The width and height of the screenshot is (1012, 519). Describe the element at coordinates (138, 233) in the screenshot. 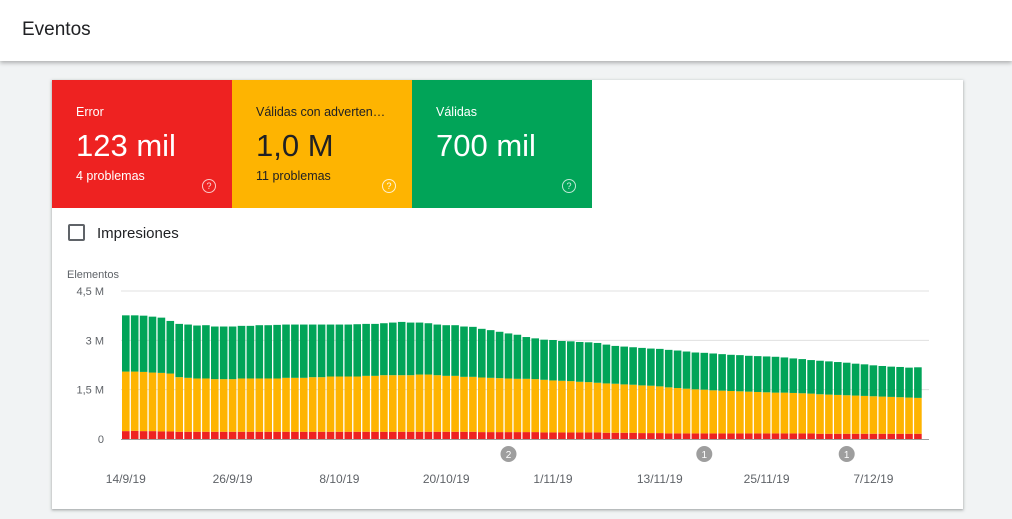

I see `impressions-label: Impresiones` at that location.